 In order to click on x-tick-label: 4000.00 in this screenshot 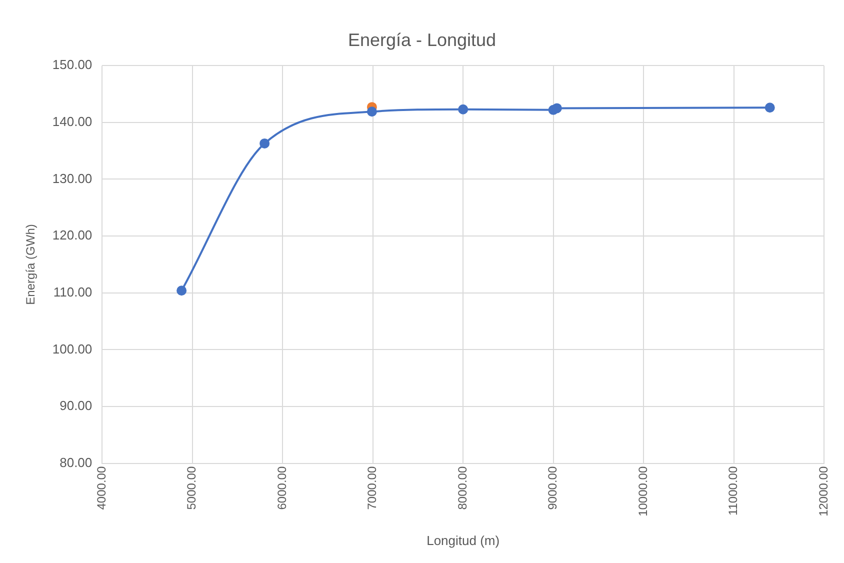, I will do `click(101, 488)`.